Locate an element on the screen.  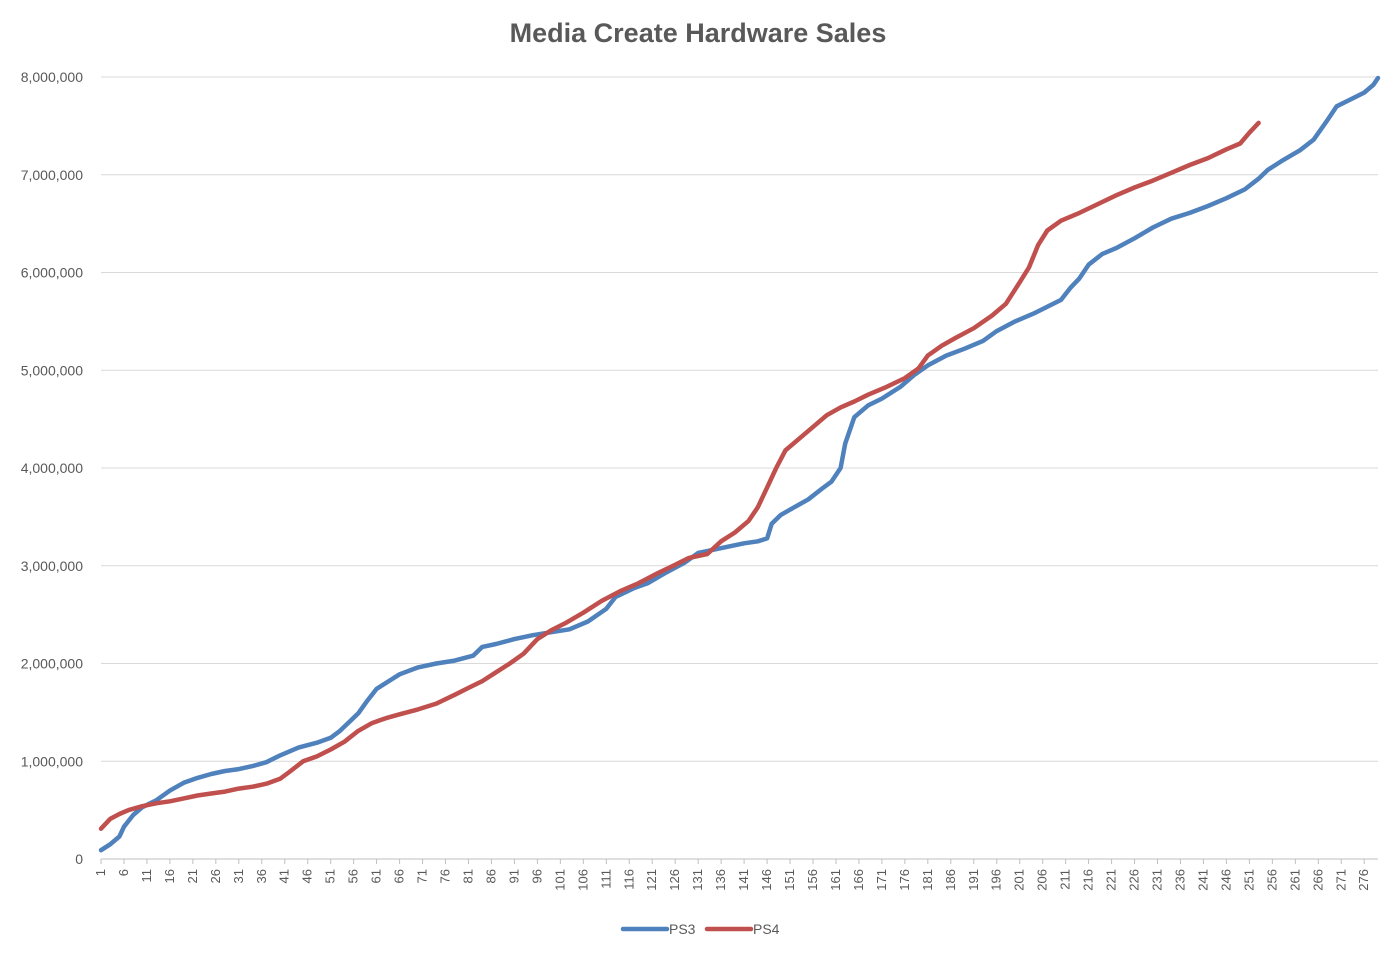
x-tick-label: 101 is located at coordinates (559, 880).